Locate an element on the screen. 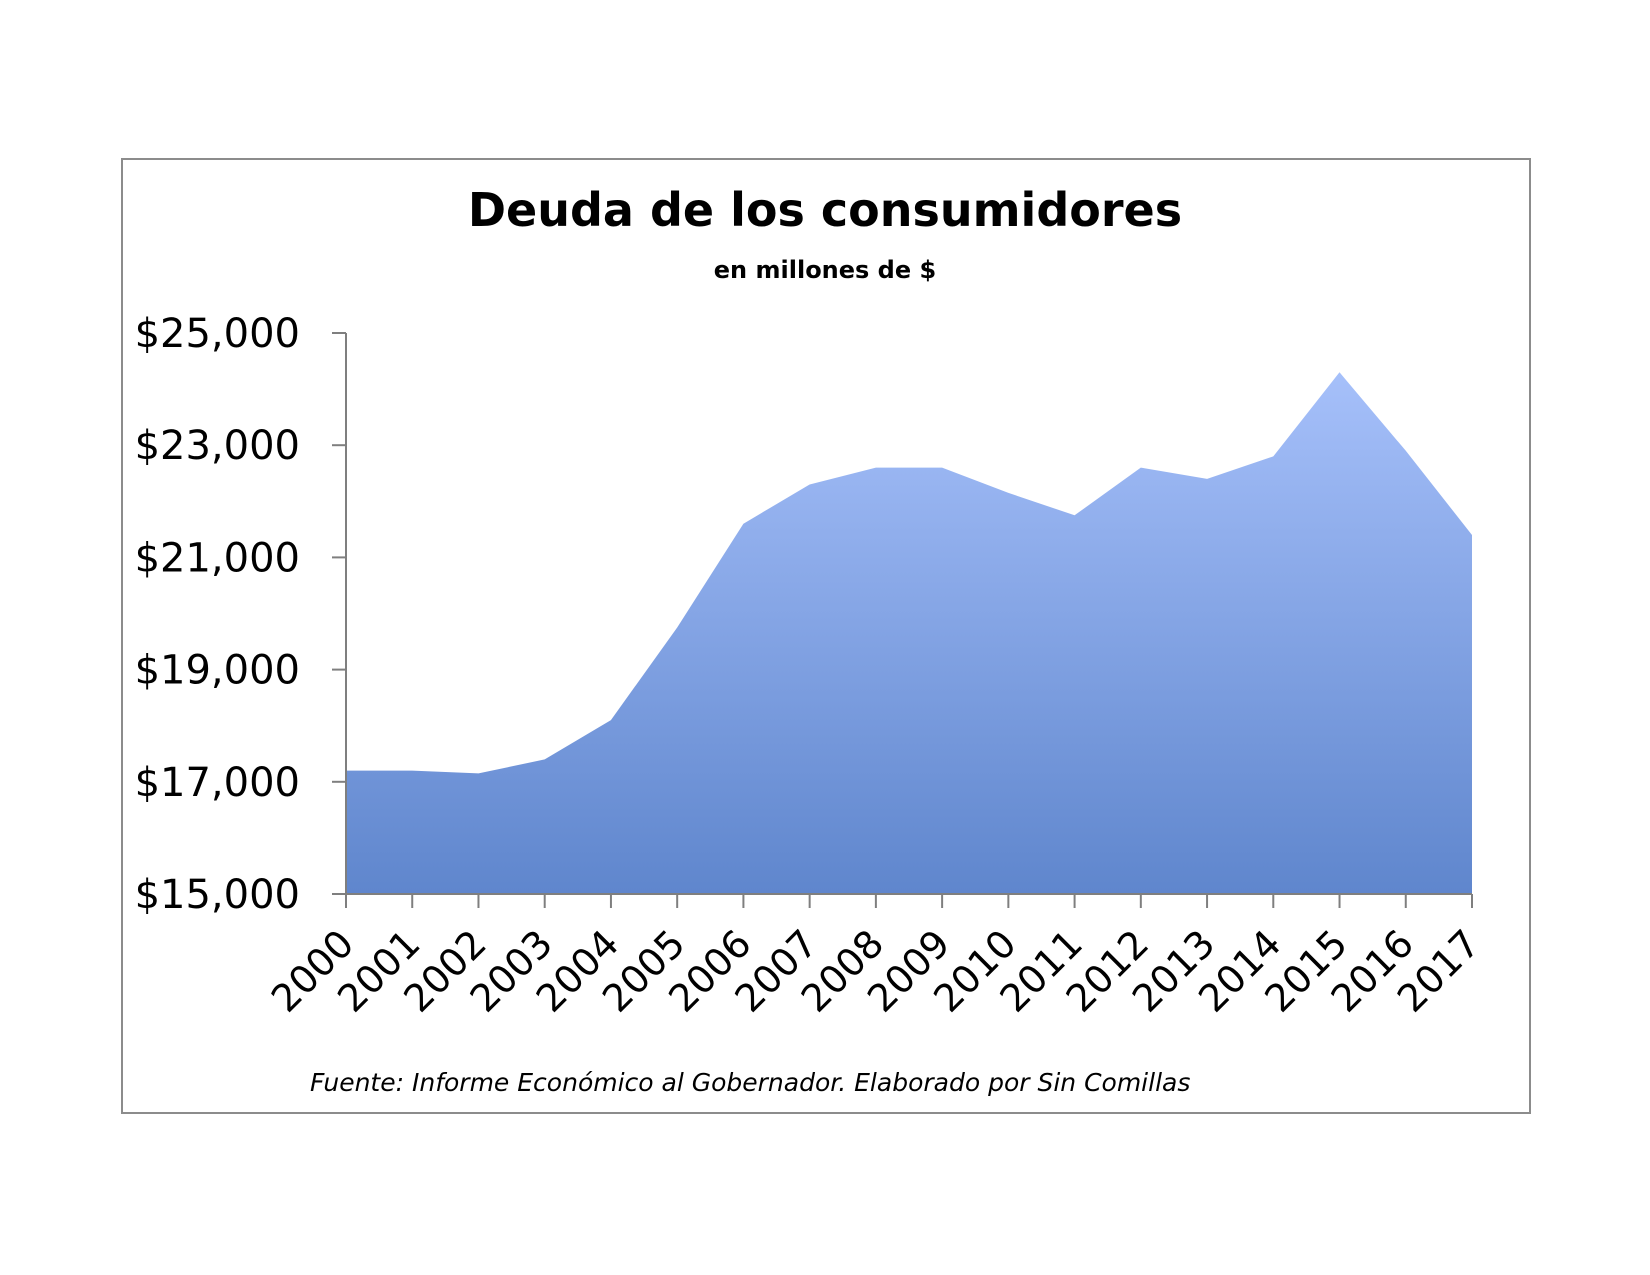 This screenshot has width=1650, height=1275. y-tick-label: $23,000 is located at coordinates (217, 446).